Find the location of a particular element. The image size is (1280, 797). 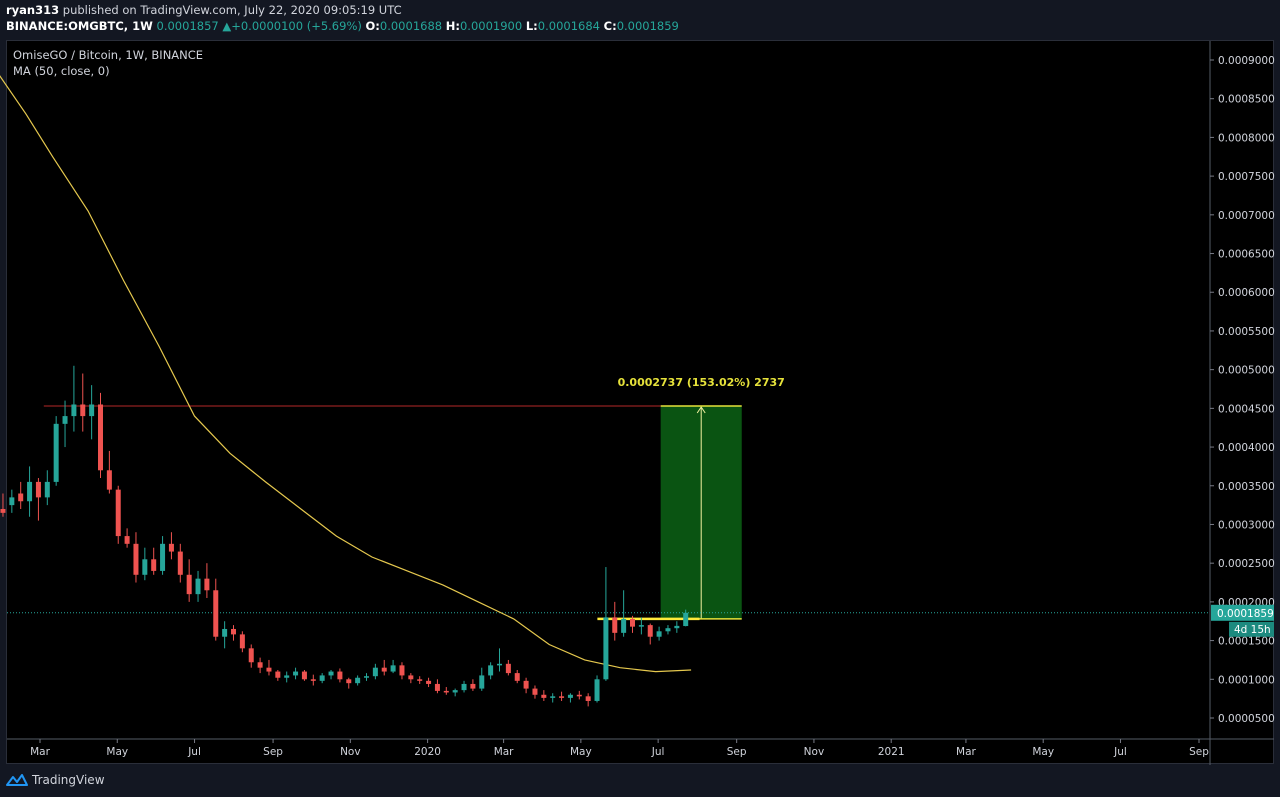

high-value: 0.0001900 is located at coordinates (491, 26).